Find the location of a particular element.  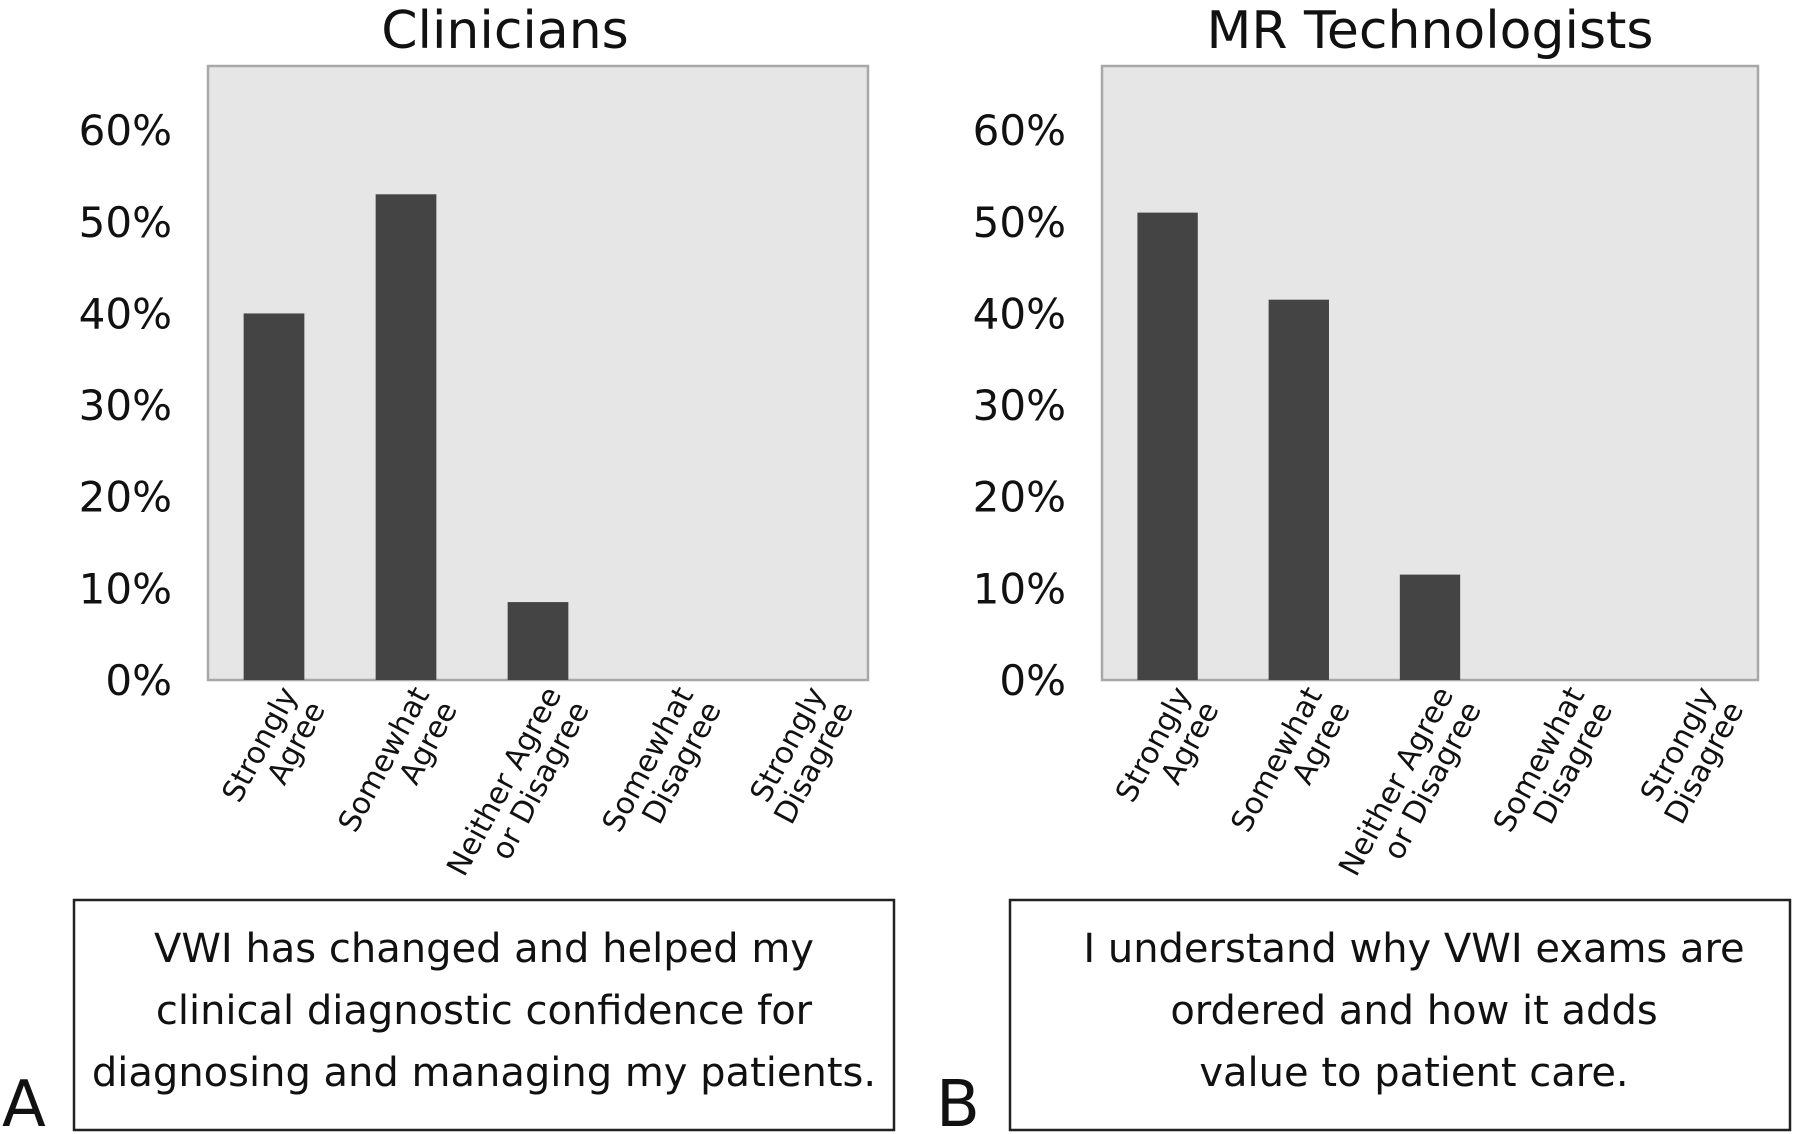

caption-line: I understand why VWI exams are is located at coordinates (1413, 949).